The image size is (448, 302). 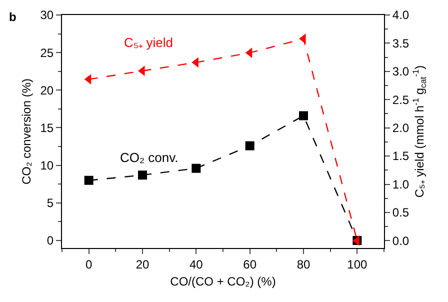 What do you see at coordinates (47, 127) in the screenshot?
I see `y-tick-label: 15` at bounding box center [47, 127].